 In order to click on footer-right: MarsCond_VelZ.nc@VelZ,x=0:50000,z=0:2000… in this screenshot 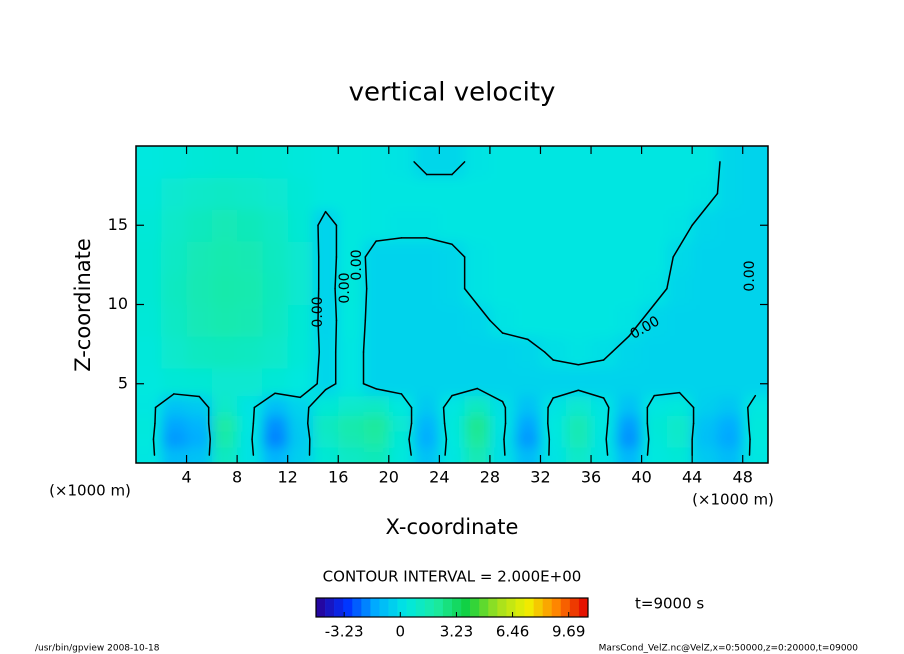, I will do `click(729, 649)`.